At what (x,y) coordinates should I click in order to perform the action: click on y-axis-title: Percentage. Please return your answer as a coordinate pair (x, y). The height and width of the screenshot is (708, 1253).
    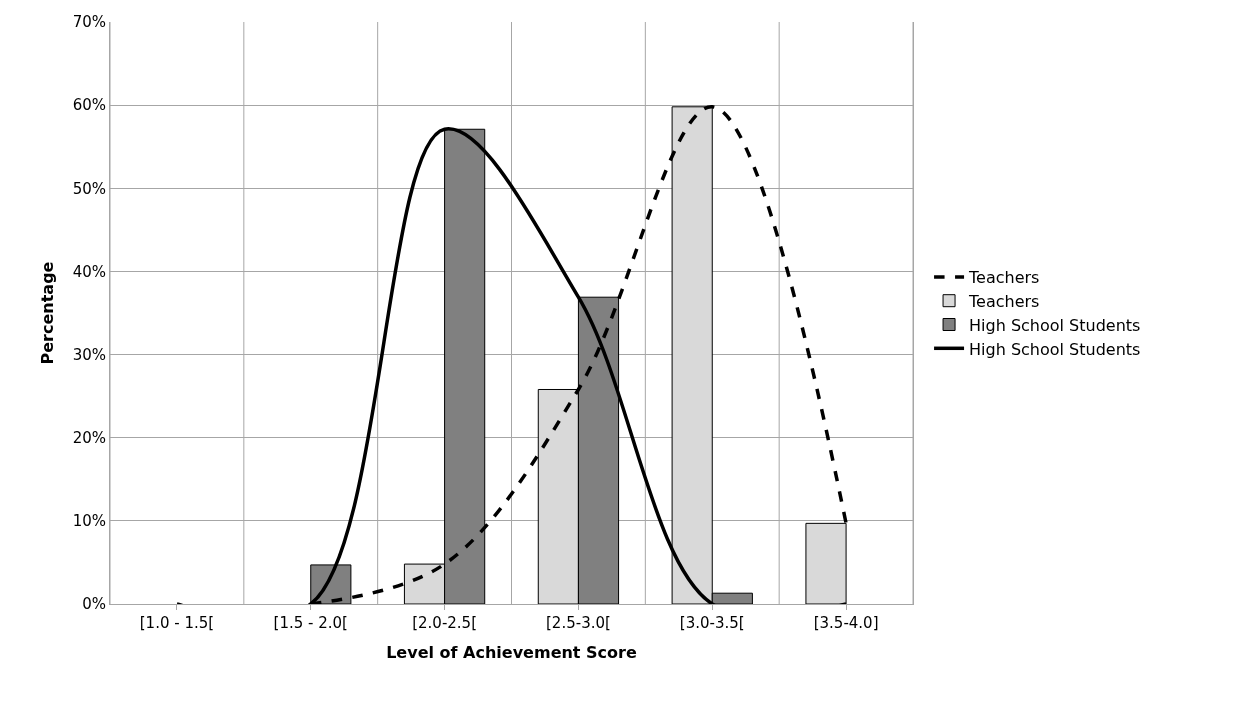
    Looking at the image, I should click on (47, 313).